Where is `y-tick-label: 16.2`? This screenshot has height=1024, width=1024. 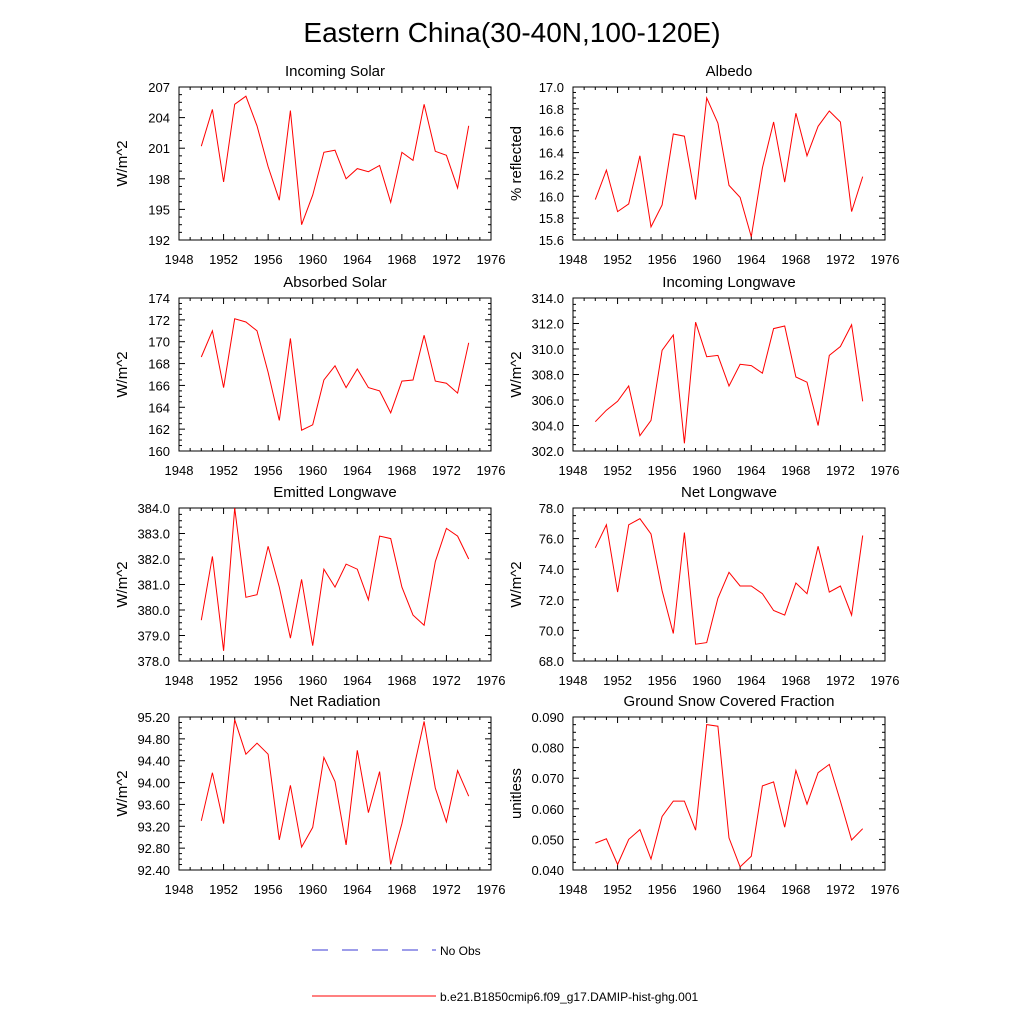
y-tick-label: 16.2 is located at coordinates (551, 174).